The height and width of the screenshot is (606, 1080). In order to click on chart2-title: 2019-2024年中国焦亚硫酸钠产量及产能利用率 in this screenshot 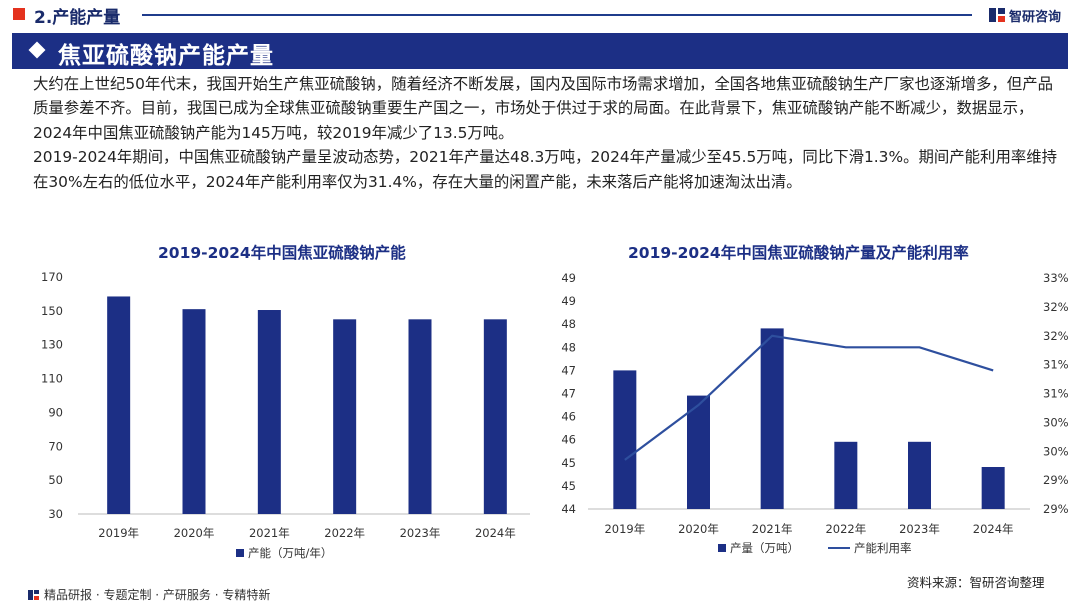, I will do `click(798, 253)`.